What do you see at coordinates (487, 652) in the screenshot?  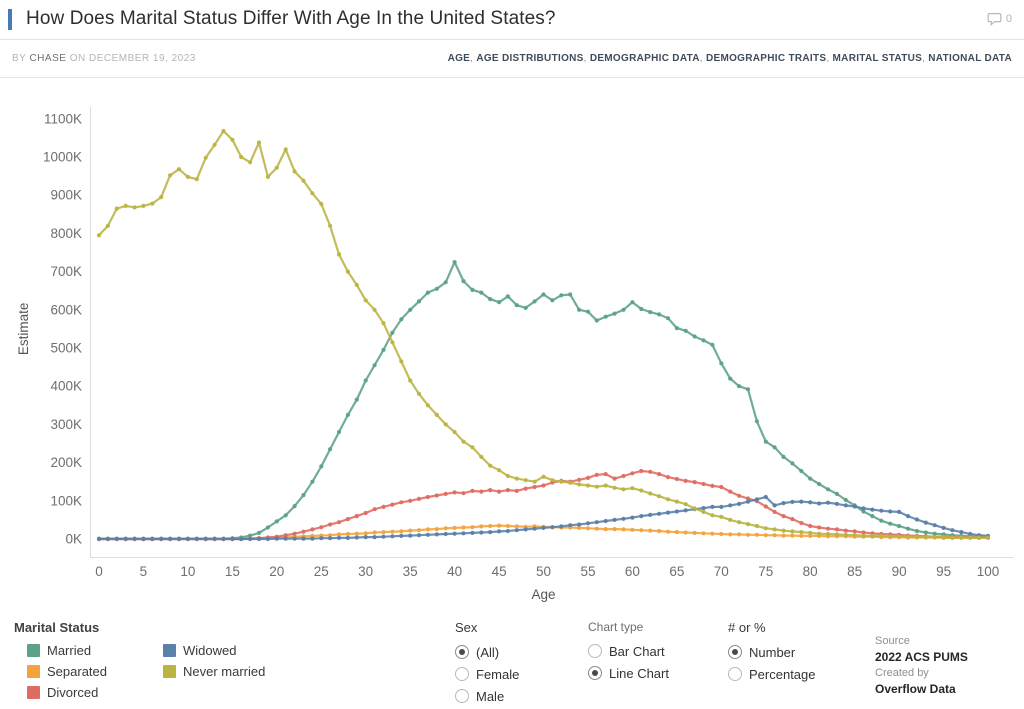 I see `radio-option-all: (All)` at bounding box center [487, 652].